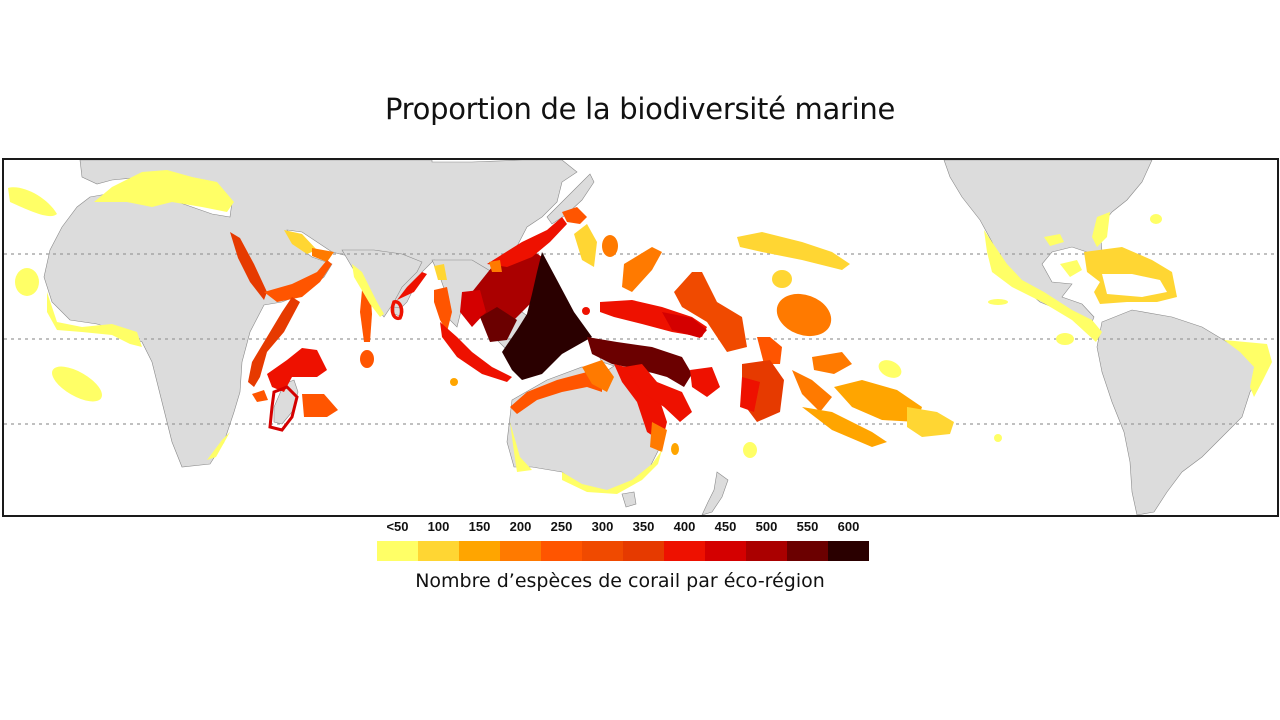 Image resolution: width=1280 pixels, height=720 pixels. What do you see at coordinates (612, 472) in the screenshot?
I see `region-australia-south` at bounding box center [612, 472].